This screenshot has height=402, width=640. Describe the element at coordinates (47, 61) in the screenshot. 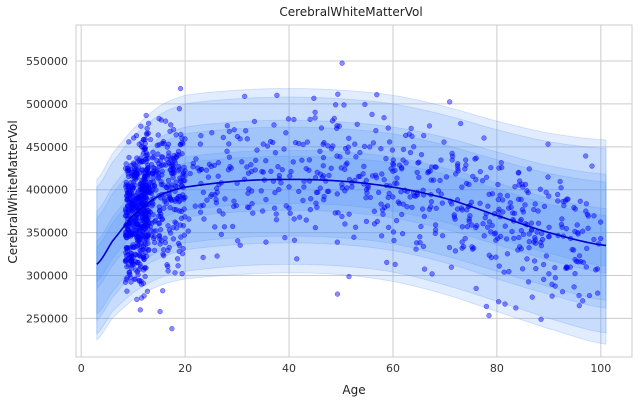

I see `y-tick-label: 550000` at that location.